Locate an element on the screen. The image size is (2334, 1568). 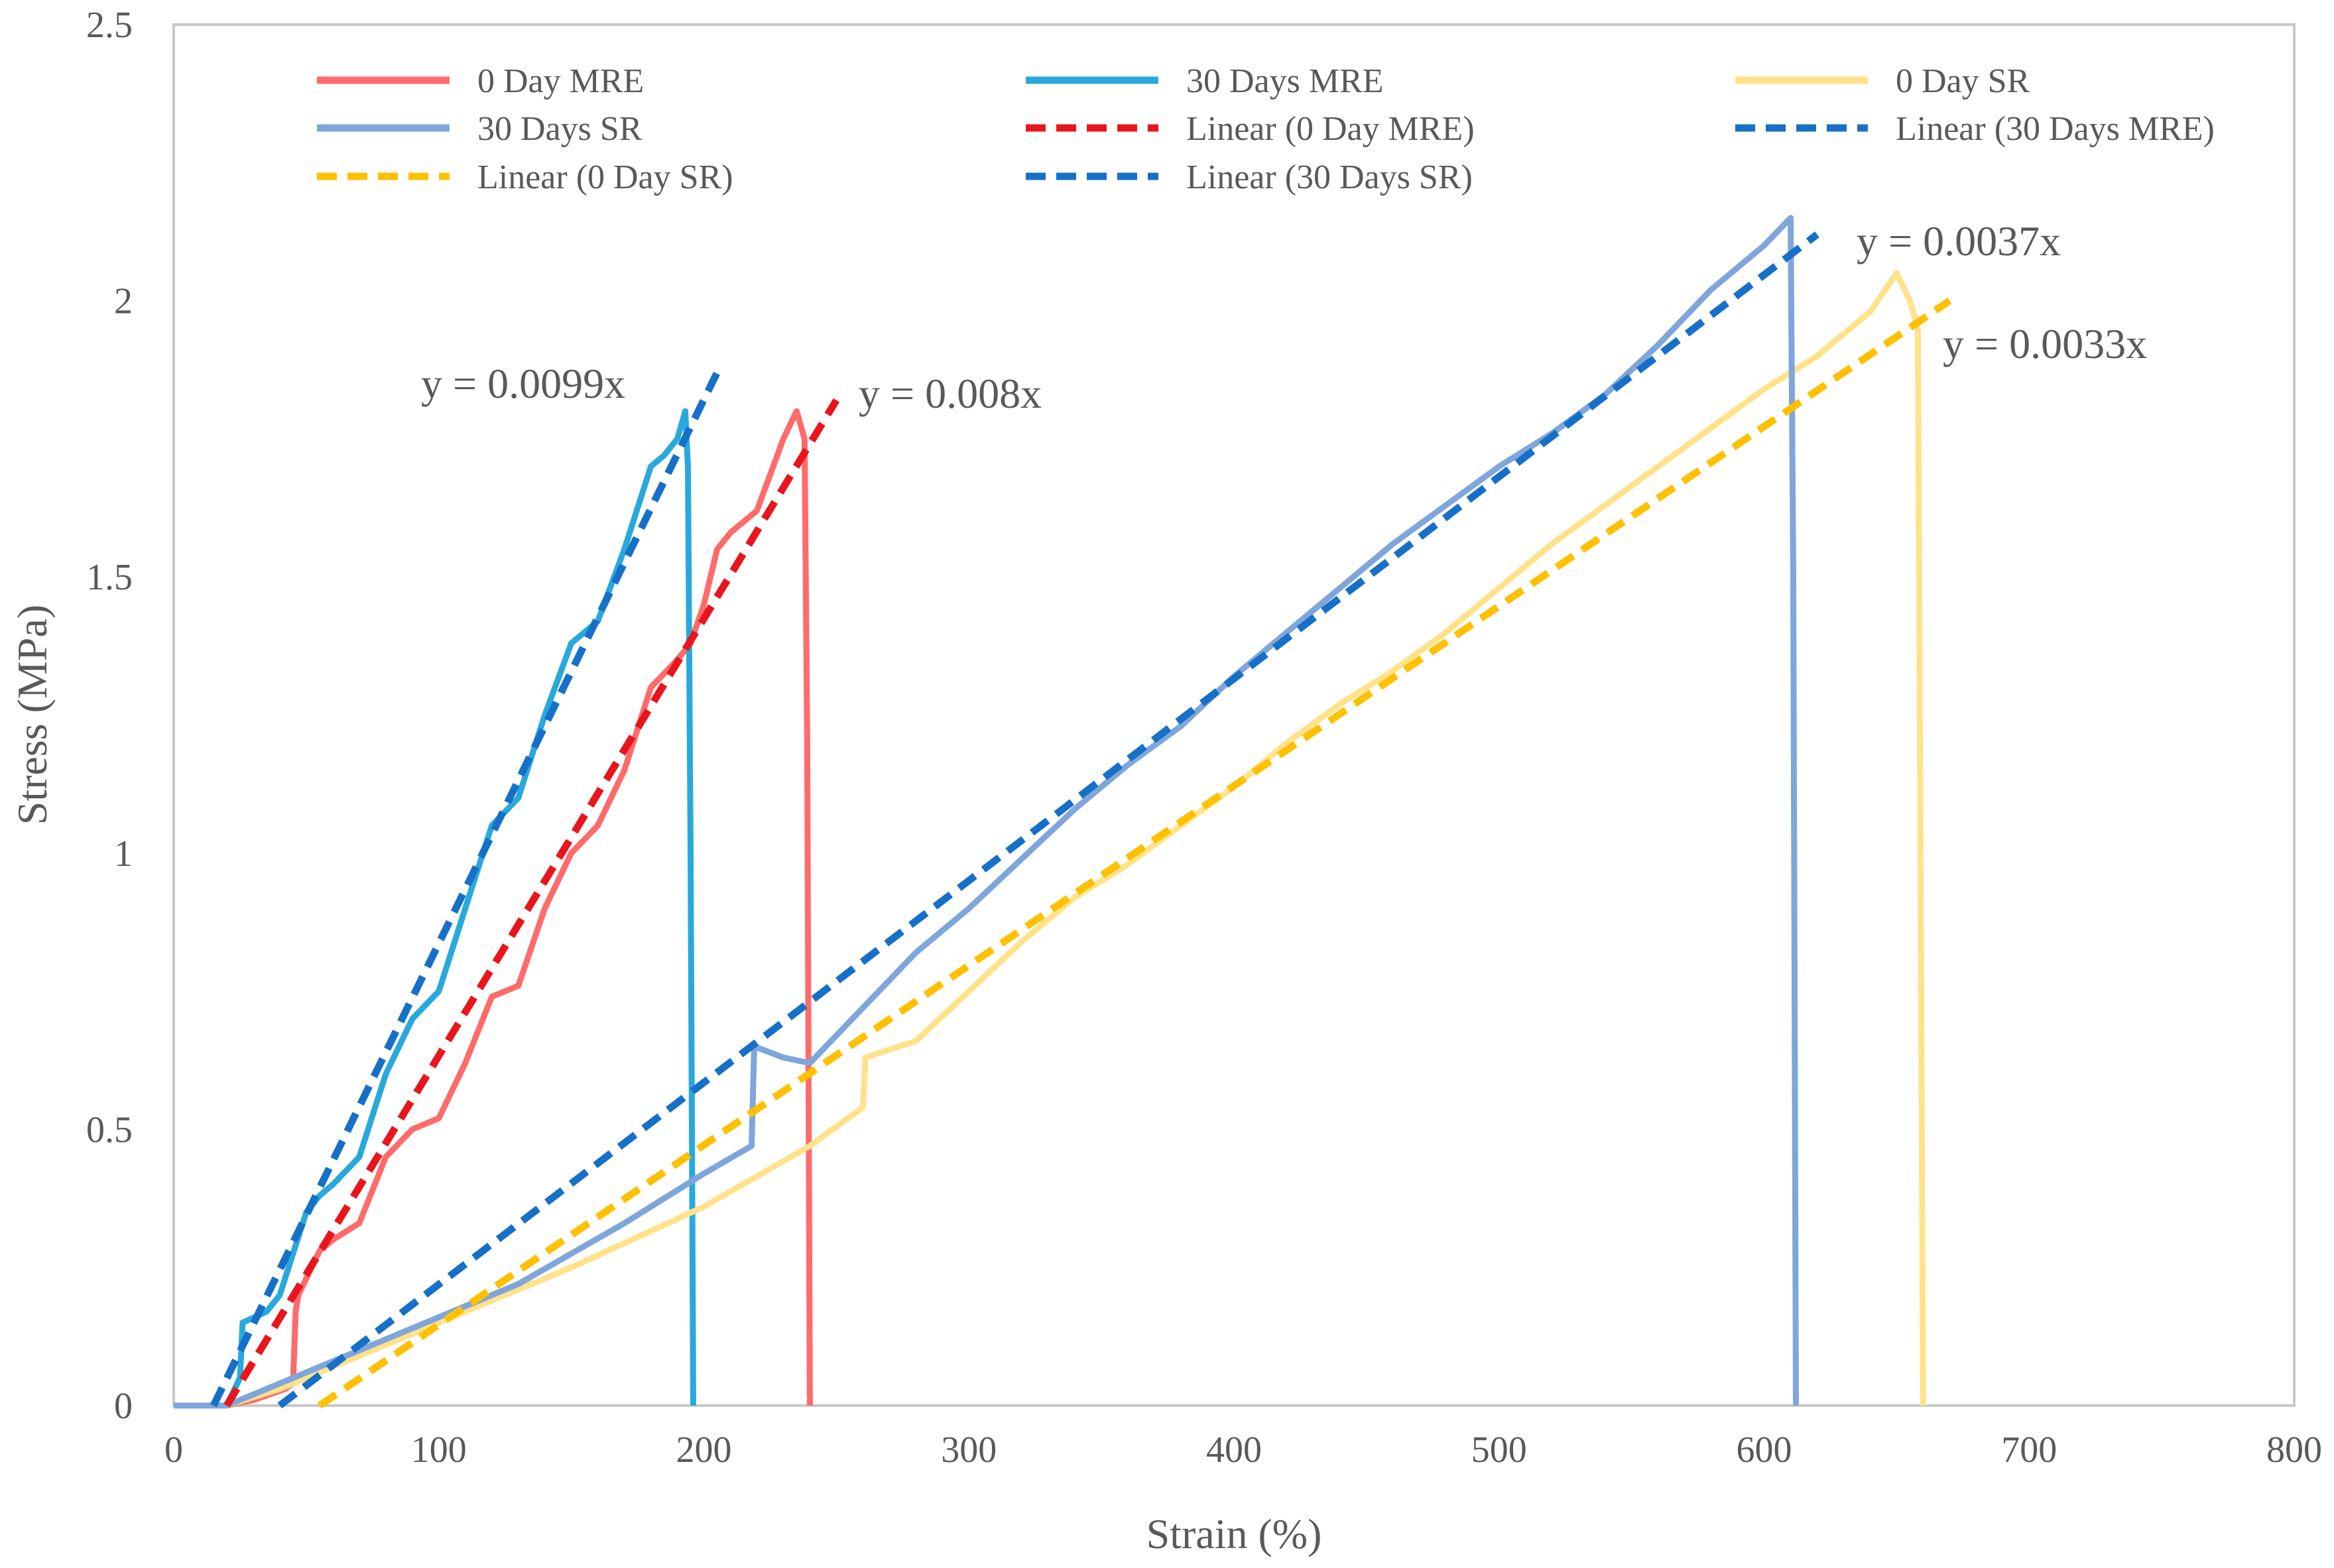
legend-label: 0 Day SR is located at coordinates (1963, 81).